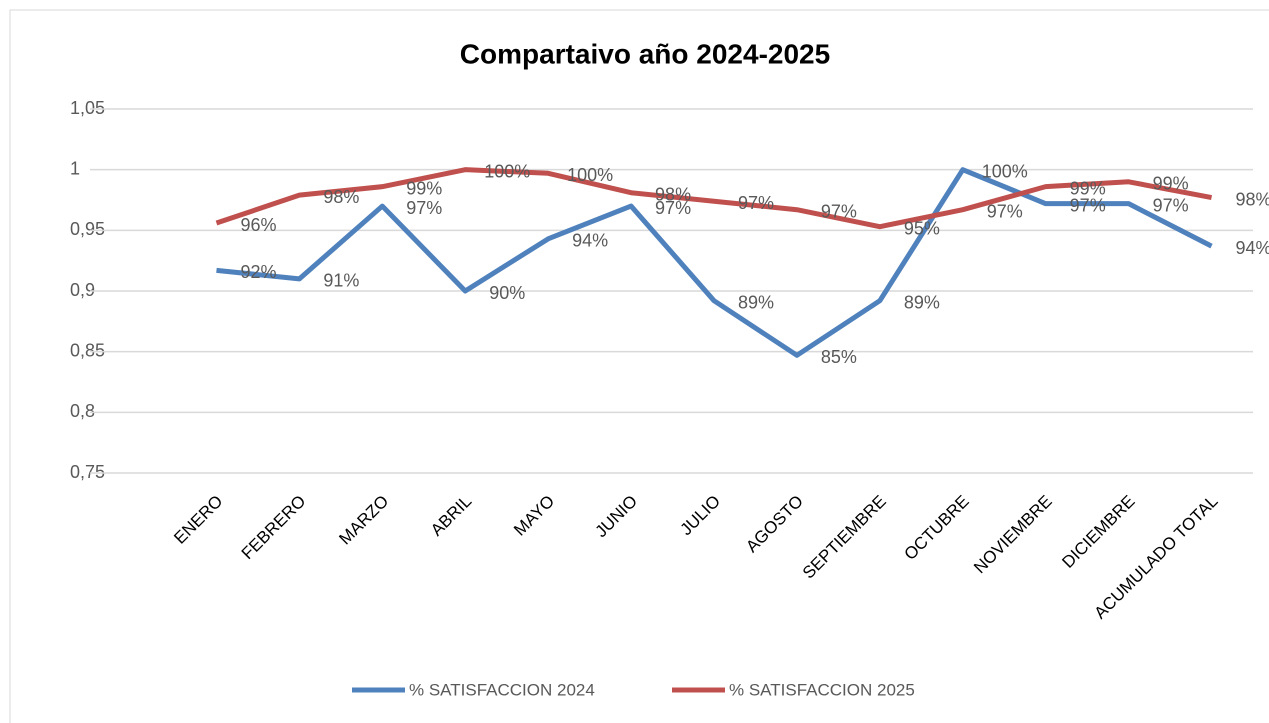  Describe the element at coordinates (258, 225) in the screenshot. I see `data-label: 96%` at that location.